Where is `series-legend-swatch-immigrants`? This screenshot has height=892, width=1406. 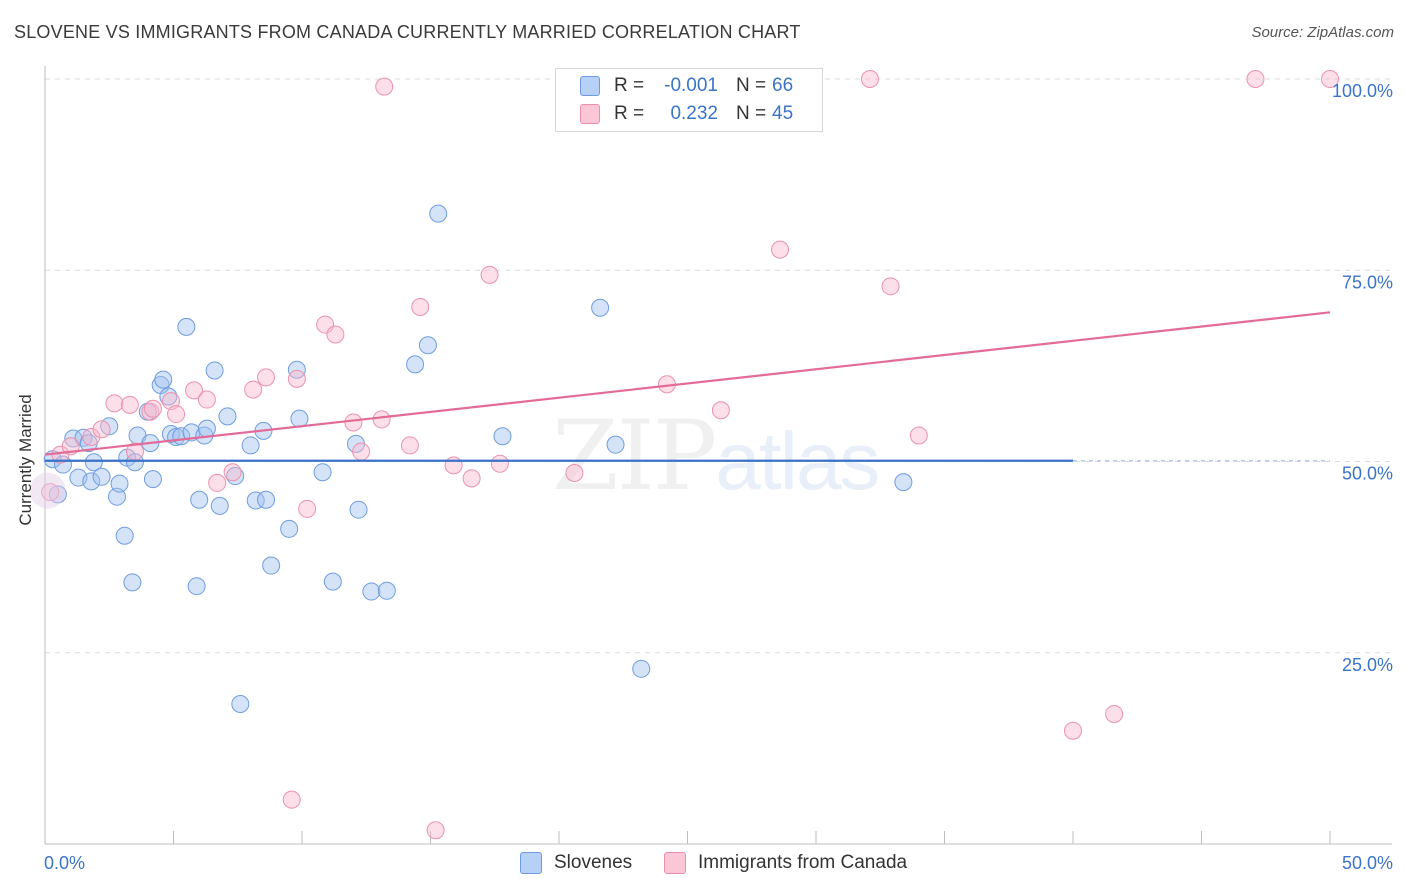
series-legend-swatch-immigrants is located at coordinates (675, 863).